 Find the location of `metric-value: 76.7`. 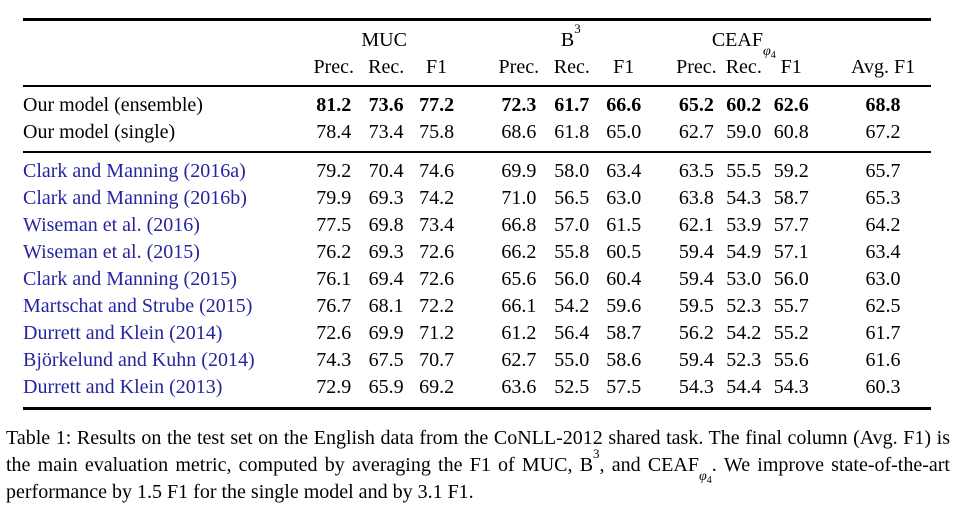

metric-value: 76.7 is located at coordinates (334, 306).